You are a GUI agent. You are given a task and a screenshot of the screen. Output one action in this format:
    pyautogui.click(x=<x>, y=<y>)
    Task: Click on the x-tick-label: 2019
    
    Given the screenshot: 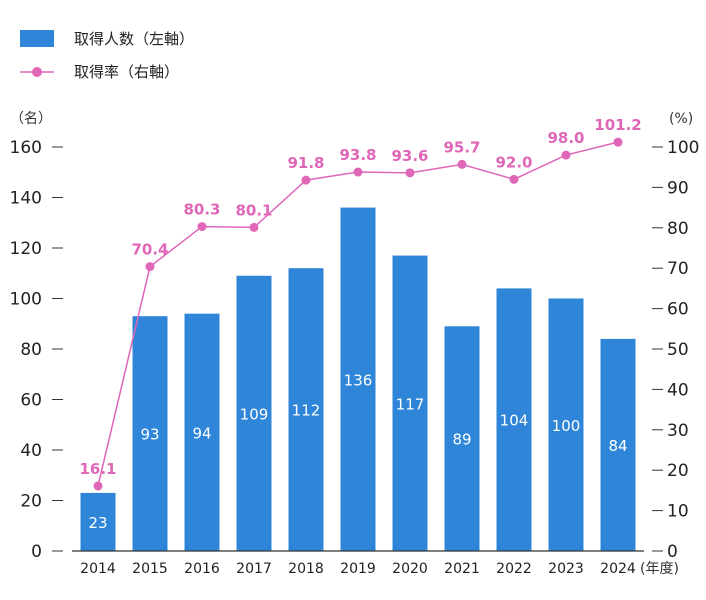 What is the action you would take?
    pyautogui.click(x=358, y=569)
    